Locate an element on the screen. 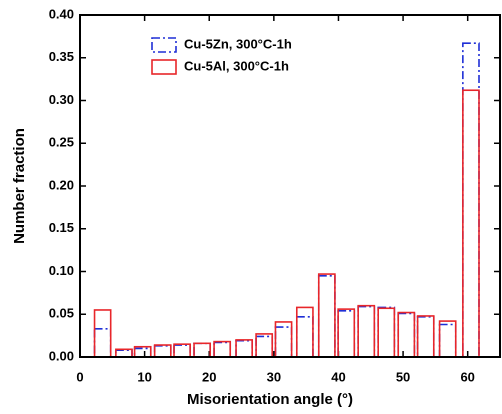 This screenshot has height=414, width=502. y-axis-label: Number fraction is located at coordinates (19, 186).